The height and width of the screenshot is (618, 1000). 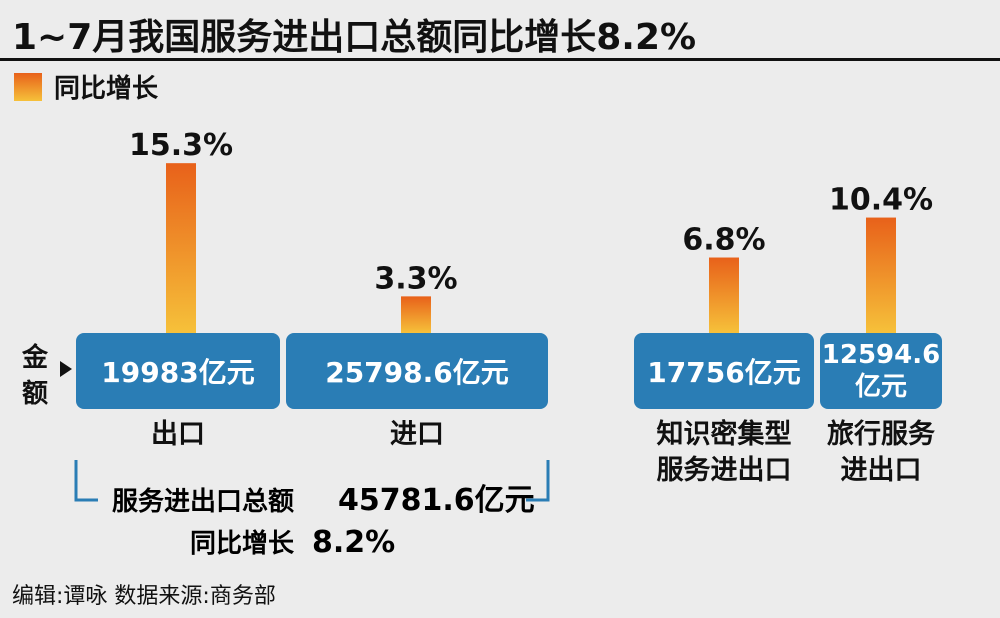 I want to click on amount-value-label: 25798.6亿元, so click(x=417, y=372).